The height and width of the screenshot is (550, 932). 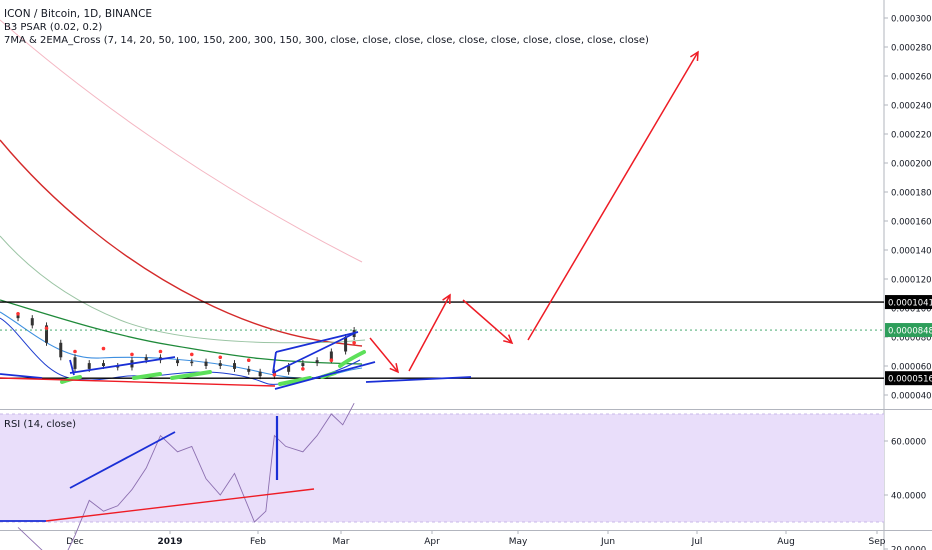 I want to click on price-tick-label: 0.0000400, so click(x=911, y=397).